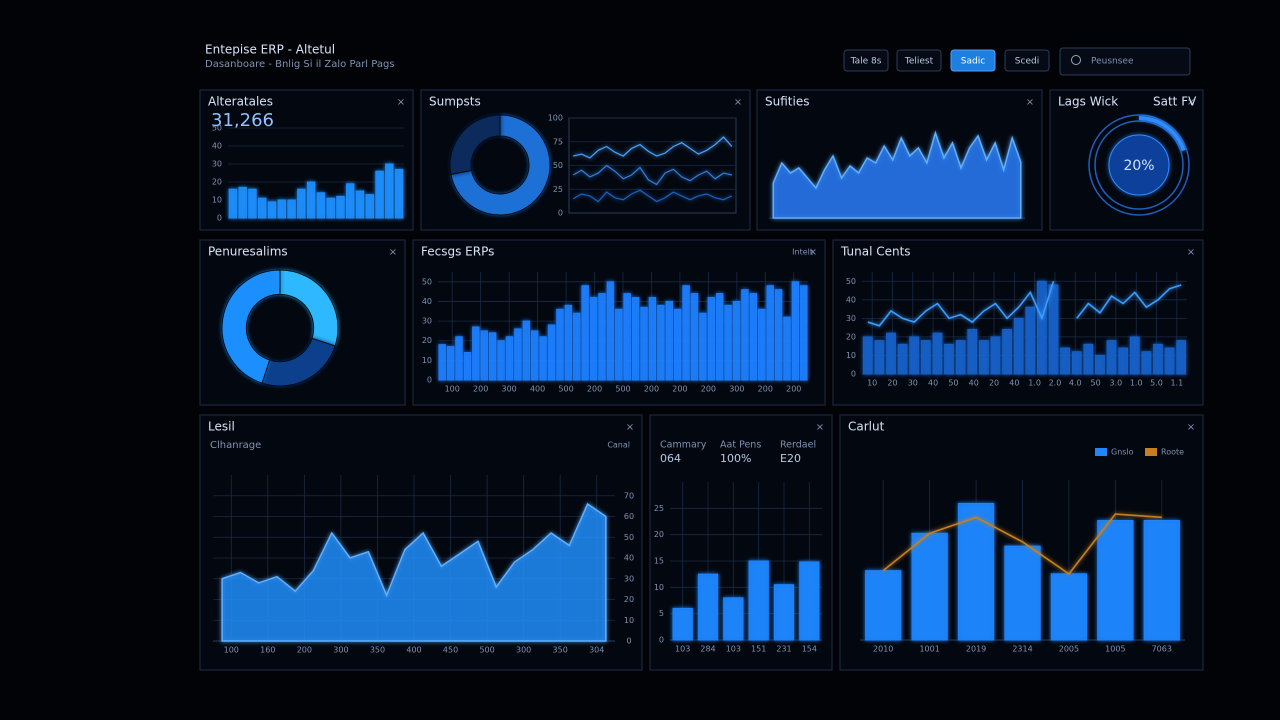 The image size is (1280, 720). What do you see at coordinates (707, 649) in the screenshot?
I see `x-tick-label: 284` at bounding box center [707, 649].